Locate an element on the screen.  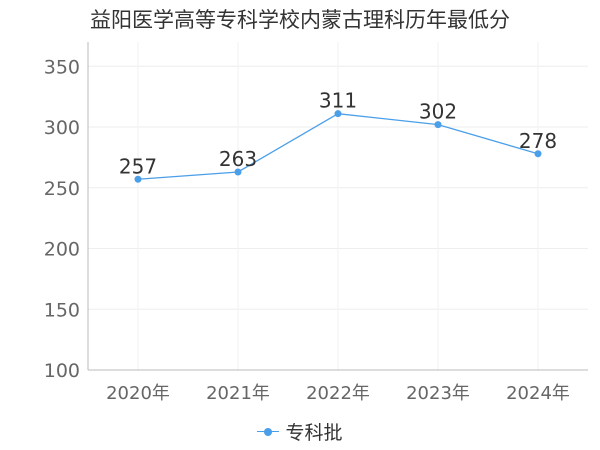
x-tick-label: 2023年 is located at coordinates (438, 393).